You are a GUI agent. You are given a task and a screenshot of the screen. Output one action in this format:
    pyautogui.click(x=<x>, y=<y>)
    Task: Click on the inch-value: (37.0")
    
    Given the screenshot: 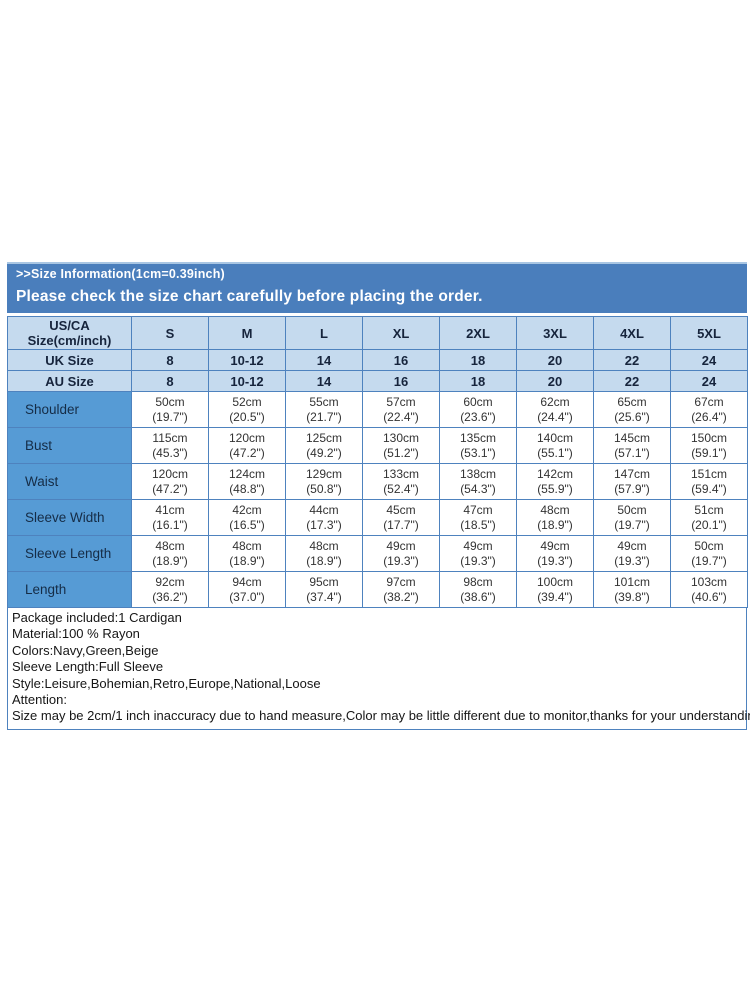 What is the action you would take?
    pyautogui.click(x=247, y=596)
    